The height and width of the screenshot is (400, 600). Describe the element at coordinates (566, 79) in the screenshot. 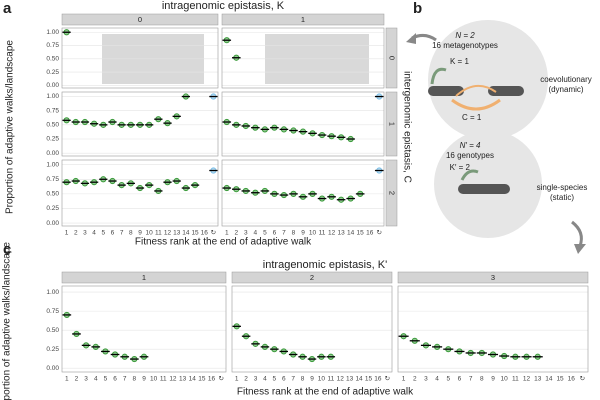

I see `diagram-text: coevolutionary` at that location.